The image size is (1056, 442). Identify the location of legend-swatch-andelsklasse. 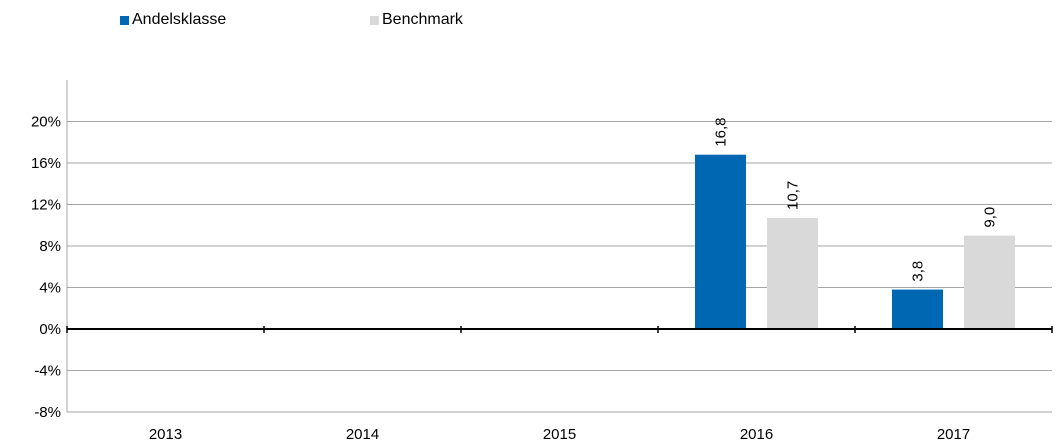
(124, 20).